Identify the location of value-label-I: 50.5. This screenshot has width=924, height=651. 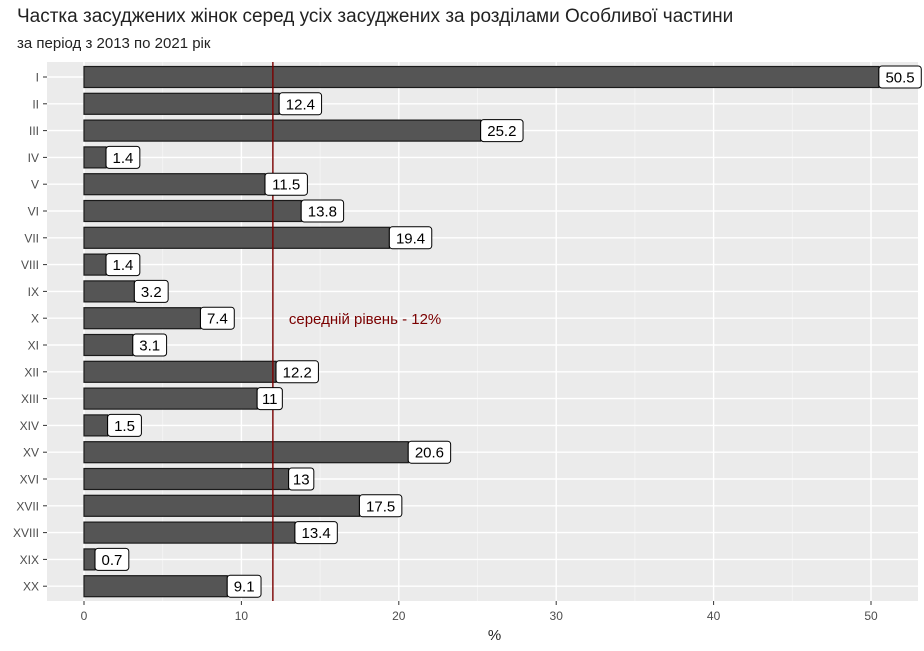
(899, 78).